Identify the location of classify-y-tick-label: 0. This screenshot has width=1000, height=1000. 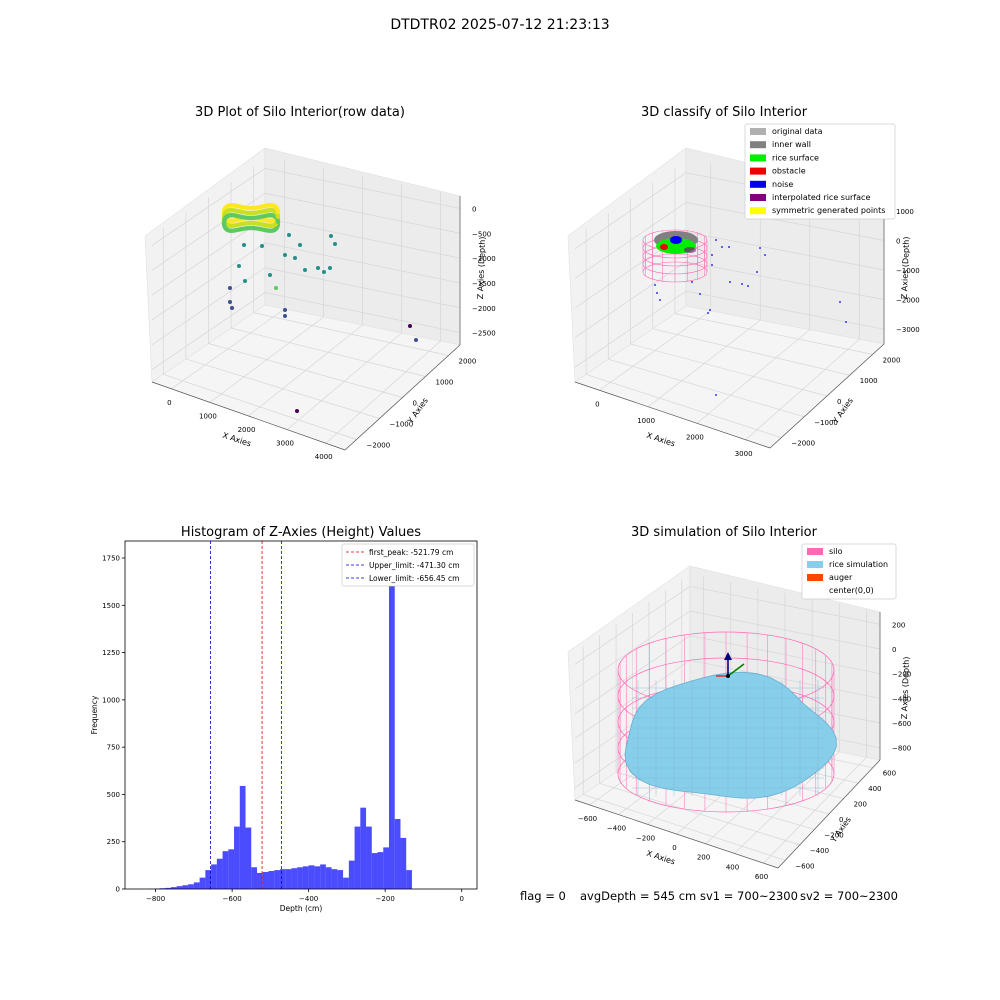
(839, 402).